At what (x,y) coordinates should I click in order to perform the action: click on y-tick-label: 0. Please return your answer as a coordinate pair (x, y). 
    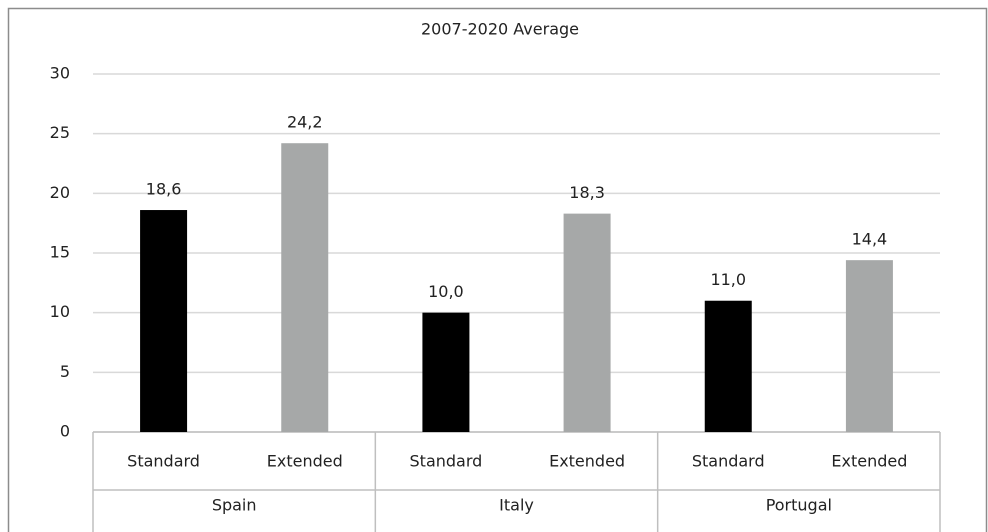
    Looking at the image, I should click on (65, 431).